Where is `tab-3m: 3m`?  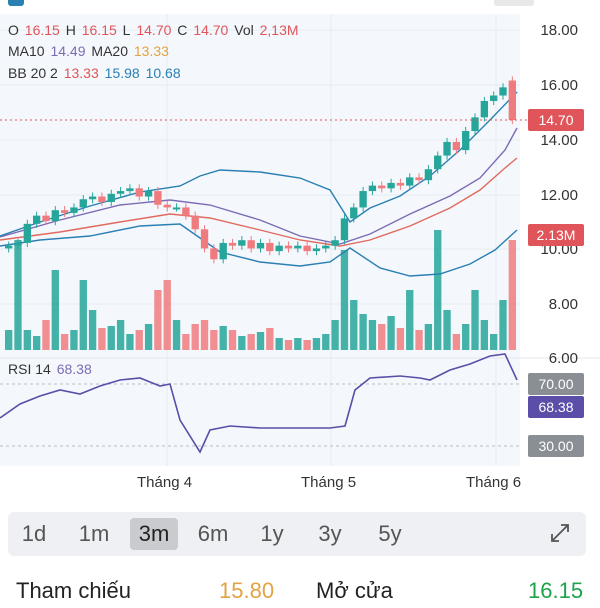
tab-3m: 3m is located at coordinates (154, 534).